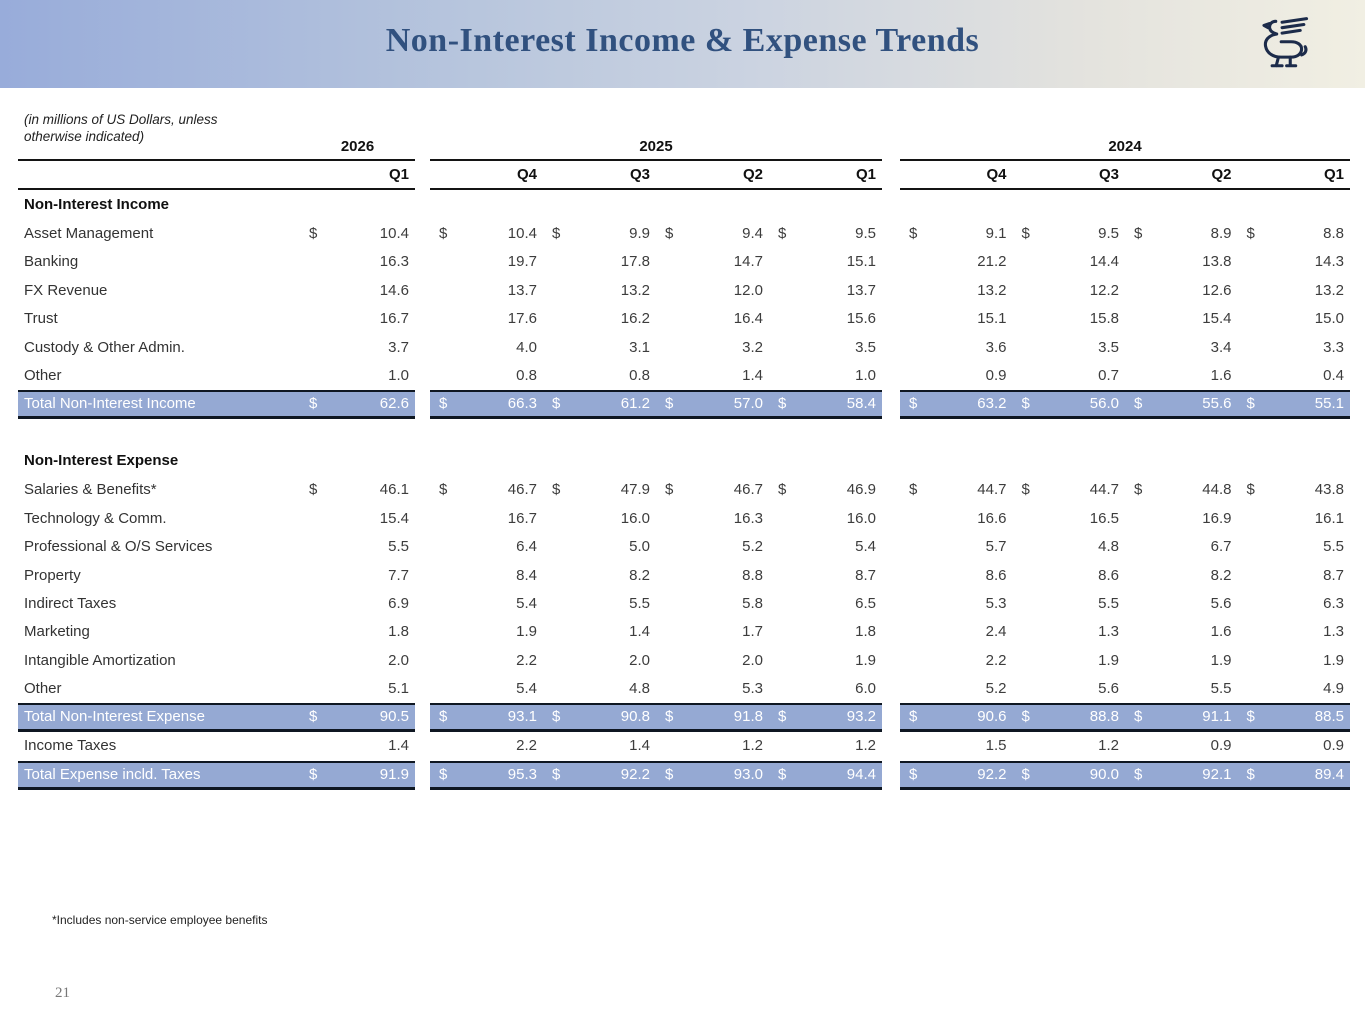 The height and width of the screenshot is (1024, 1365). I want to click on cell-value: 13.8, so click(1217, 262).